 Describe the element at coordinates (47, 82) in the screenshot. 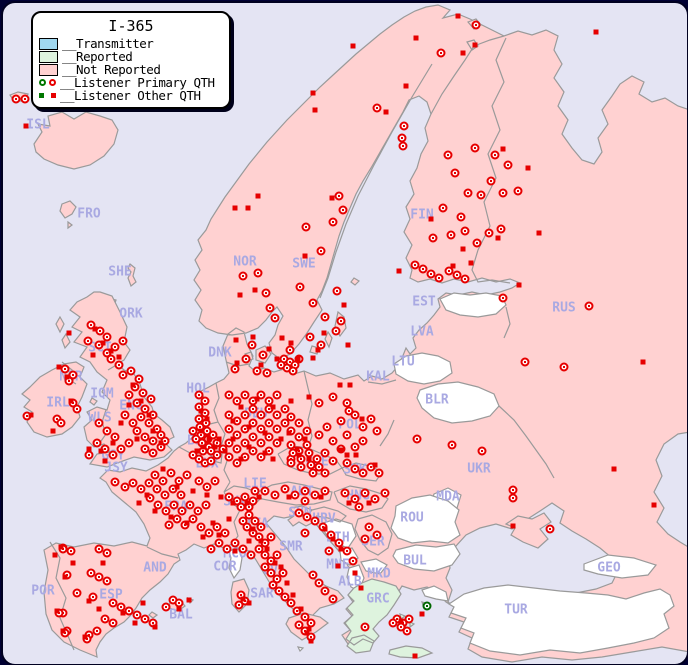

I see `primary-qth-icons` at that location.